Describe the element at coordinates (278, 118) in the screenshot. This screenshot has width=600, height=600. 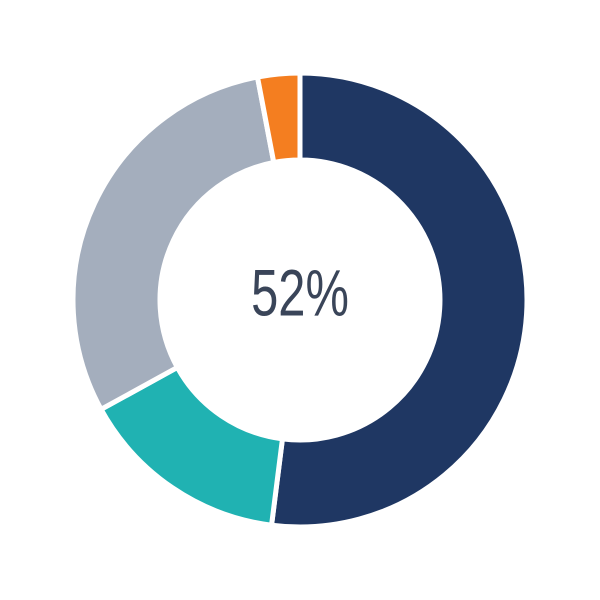
I see `donut-segment-orange` at that location.